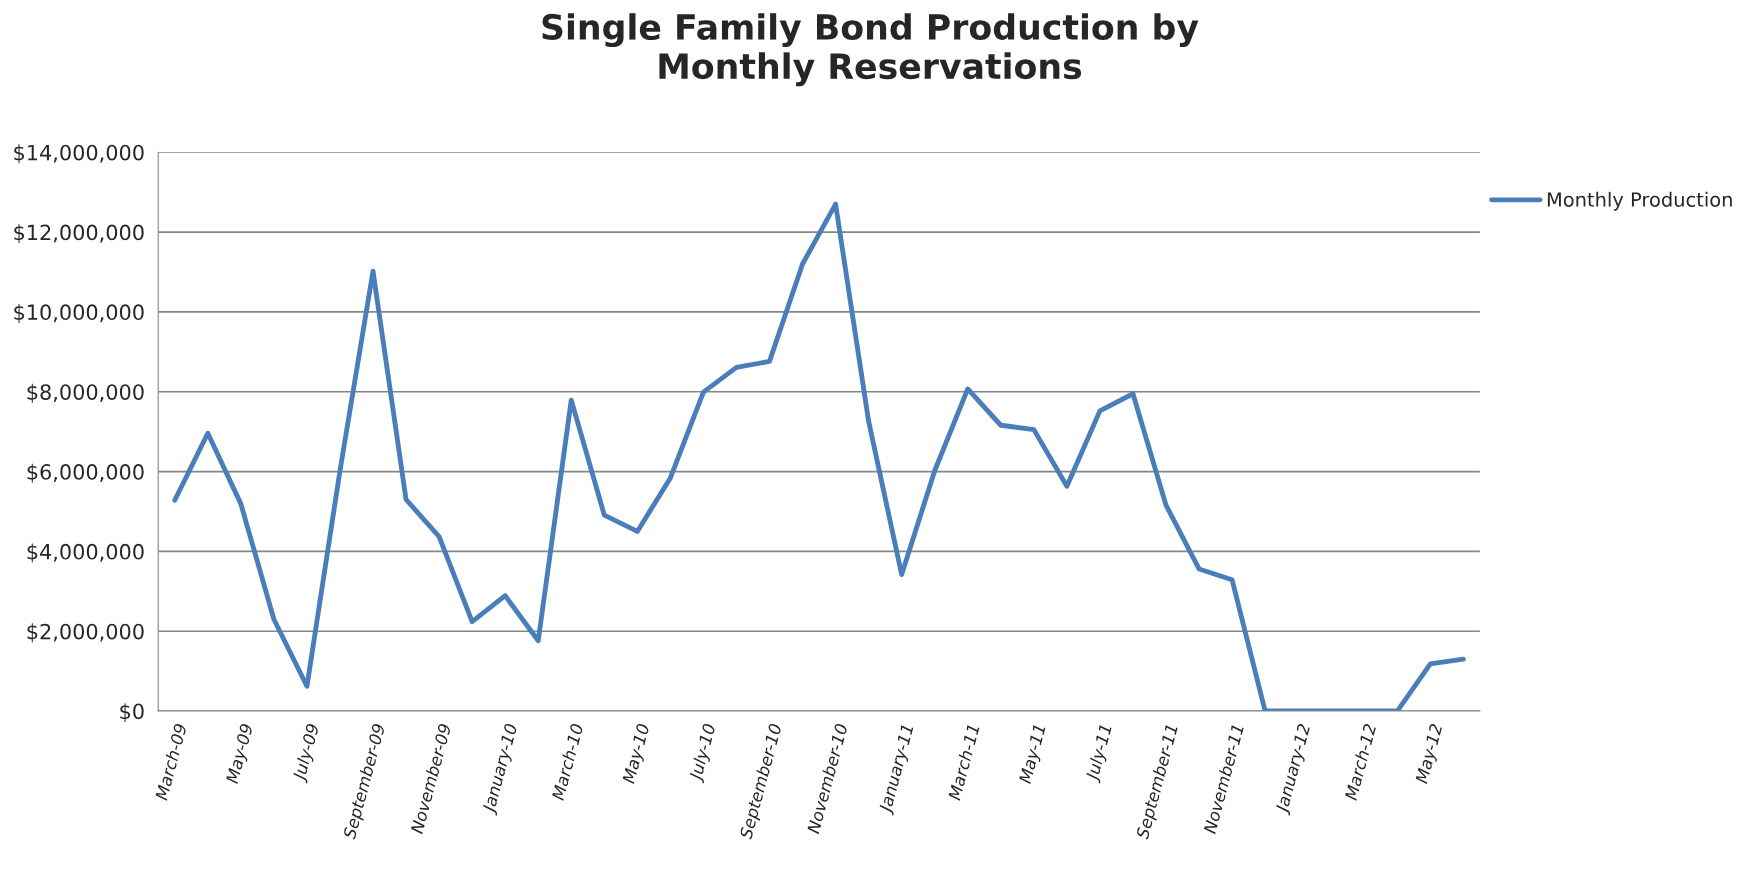 The width and height of the screenshot is (1739, 880). Describe the element at coordinates (85, 633) in the screenshot. I see `y-tick-label: $2,000,000` at that location.